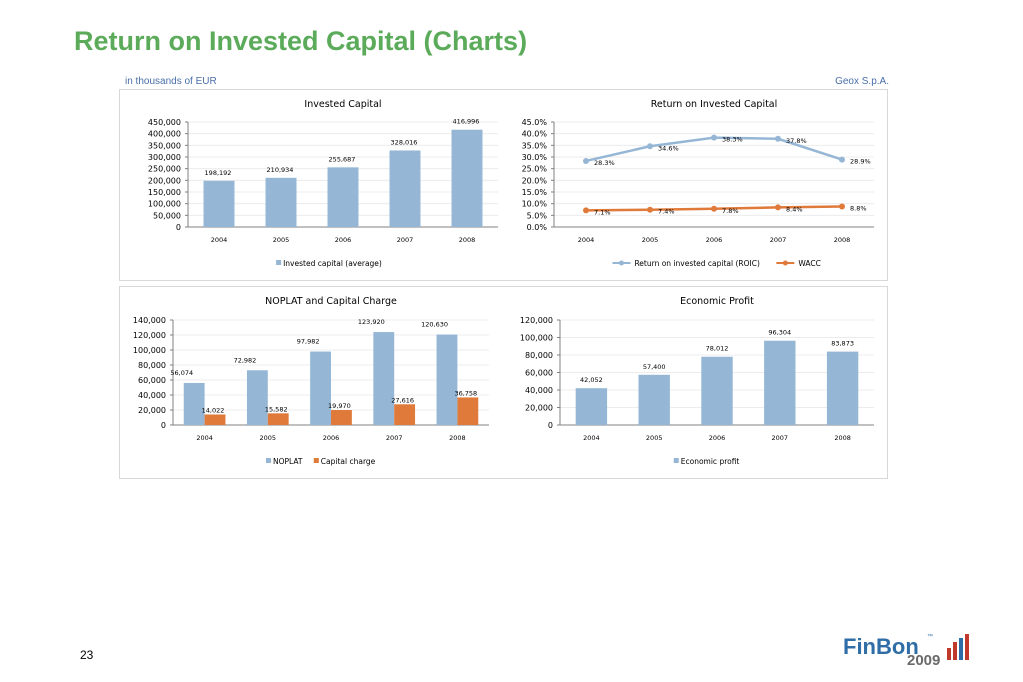  What do you see at coordinates (204, 438) in the screenshot?
I see `x-tick-label-noplat: 2004` at bounding box center [204, 438].